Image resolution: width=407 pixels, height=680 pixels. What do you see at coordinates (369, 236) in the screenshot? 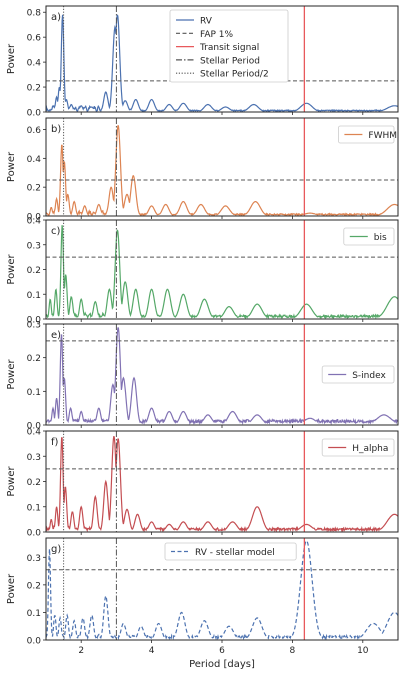
I see `legend: bis` at bounding box center [369, 236].